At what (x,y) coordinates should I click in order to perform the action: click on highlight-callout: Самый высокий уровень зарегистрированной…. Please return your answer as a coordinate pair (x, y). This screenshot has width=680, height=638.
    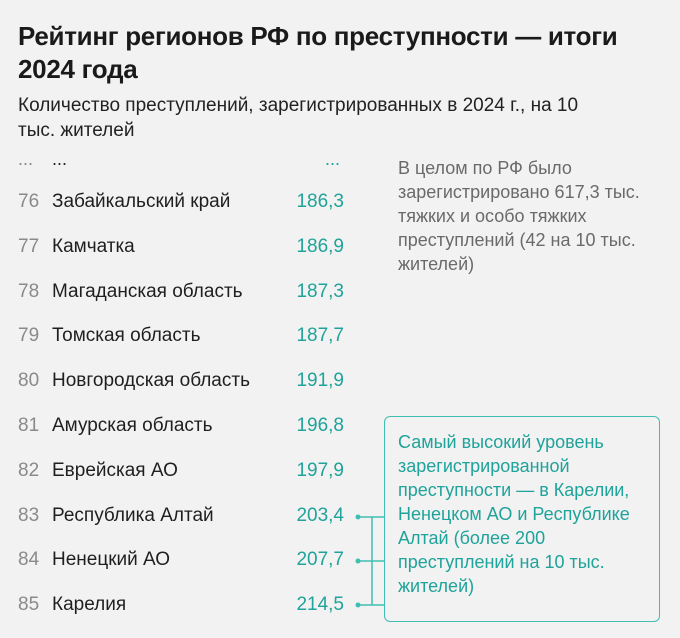
    Looking at the image, I should click on (522, 519).